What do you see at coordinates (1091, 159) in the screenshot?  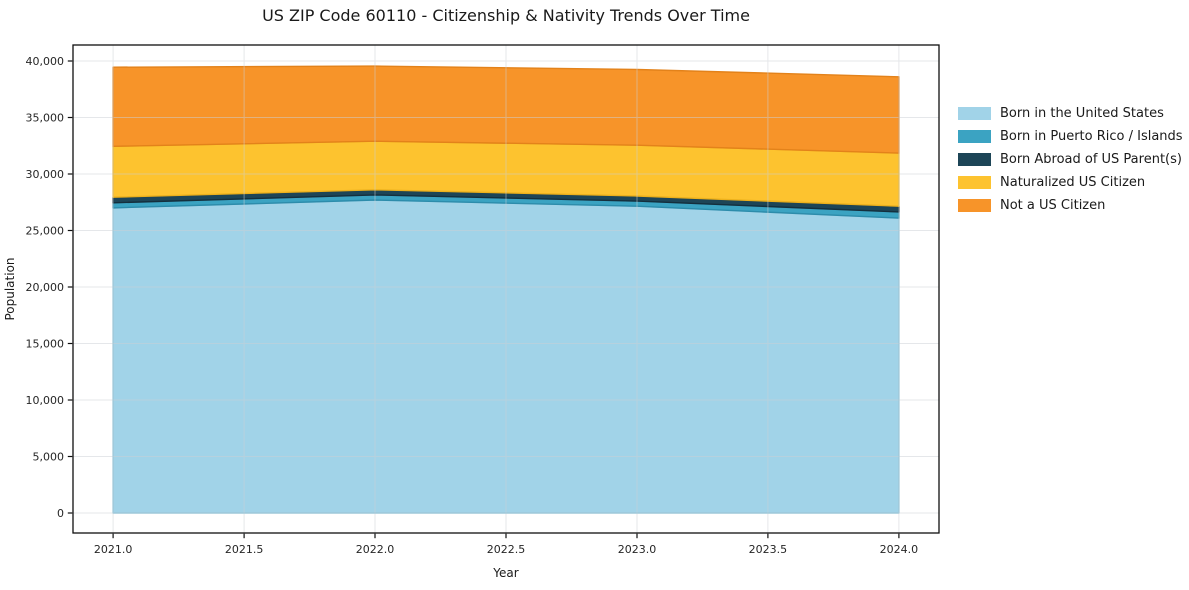 I see `legend-label: Born Abroad of US Parent(s)` at bounding box center [1091, 159].